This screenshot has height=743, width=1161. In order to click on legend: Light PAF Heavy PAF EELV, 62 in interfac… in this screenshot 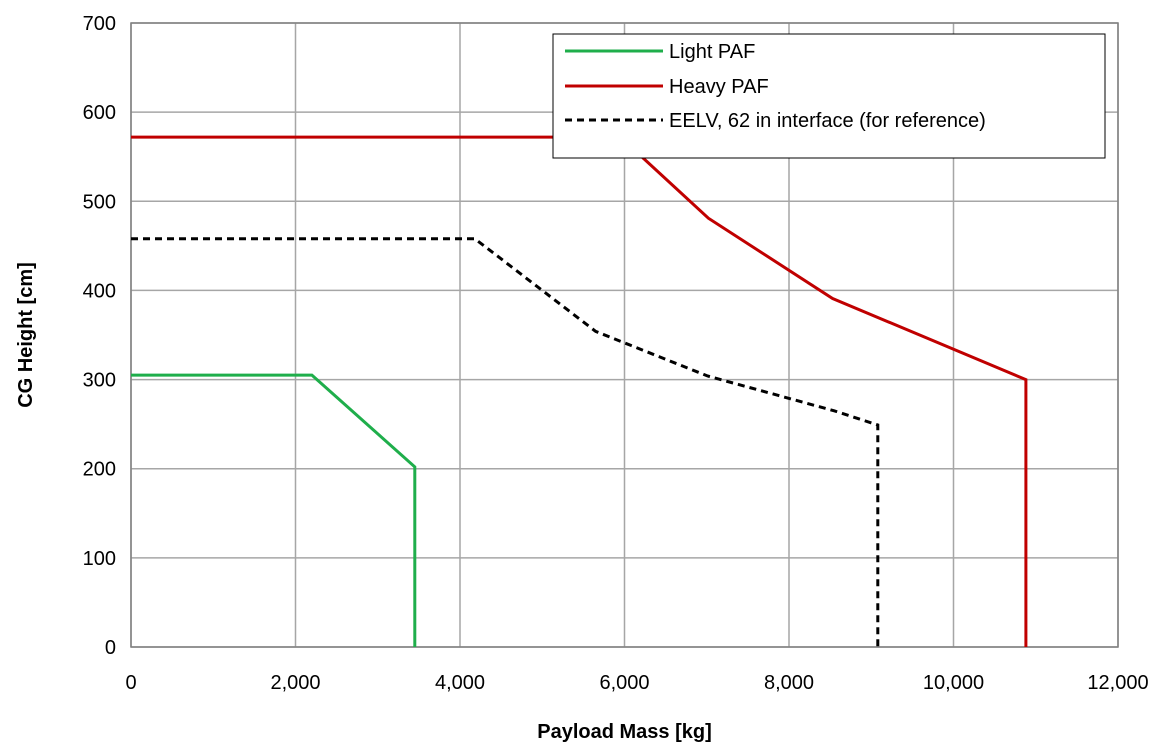, I will do `click(829, 96)`.